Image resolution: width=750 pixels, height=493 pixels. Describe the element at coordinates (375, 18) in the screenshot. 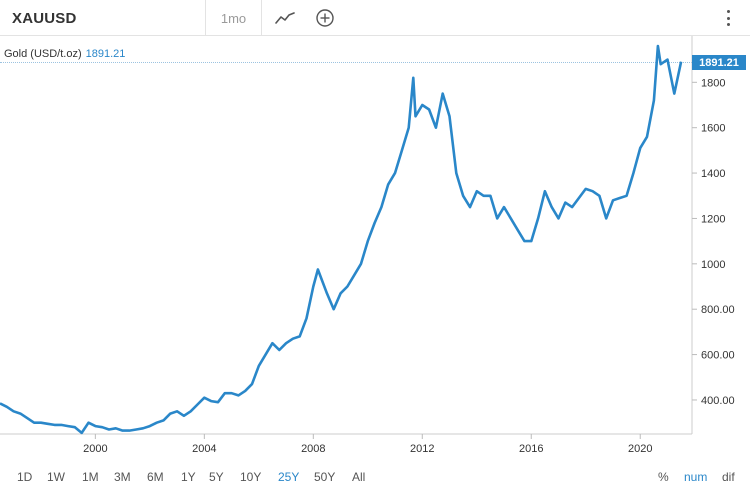

I see `chart-toolbar: XAUUSD 1mo` at that location.